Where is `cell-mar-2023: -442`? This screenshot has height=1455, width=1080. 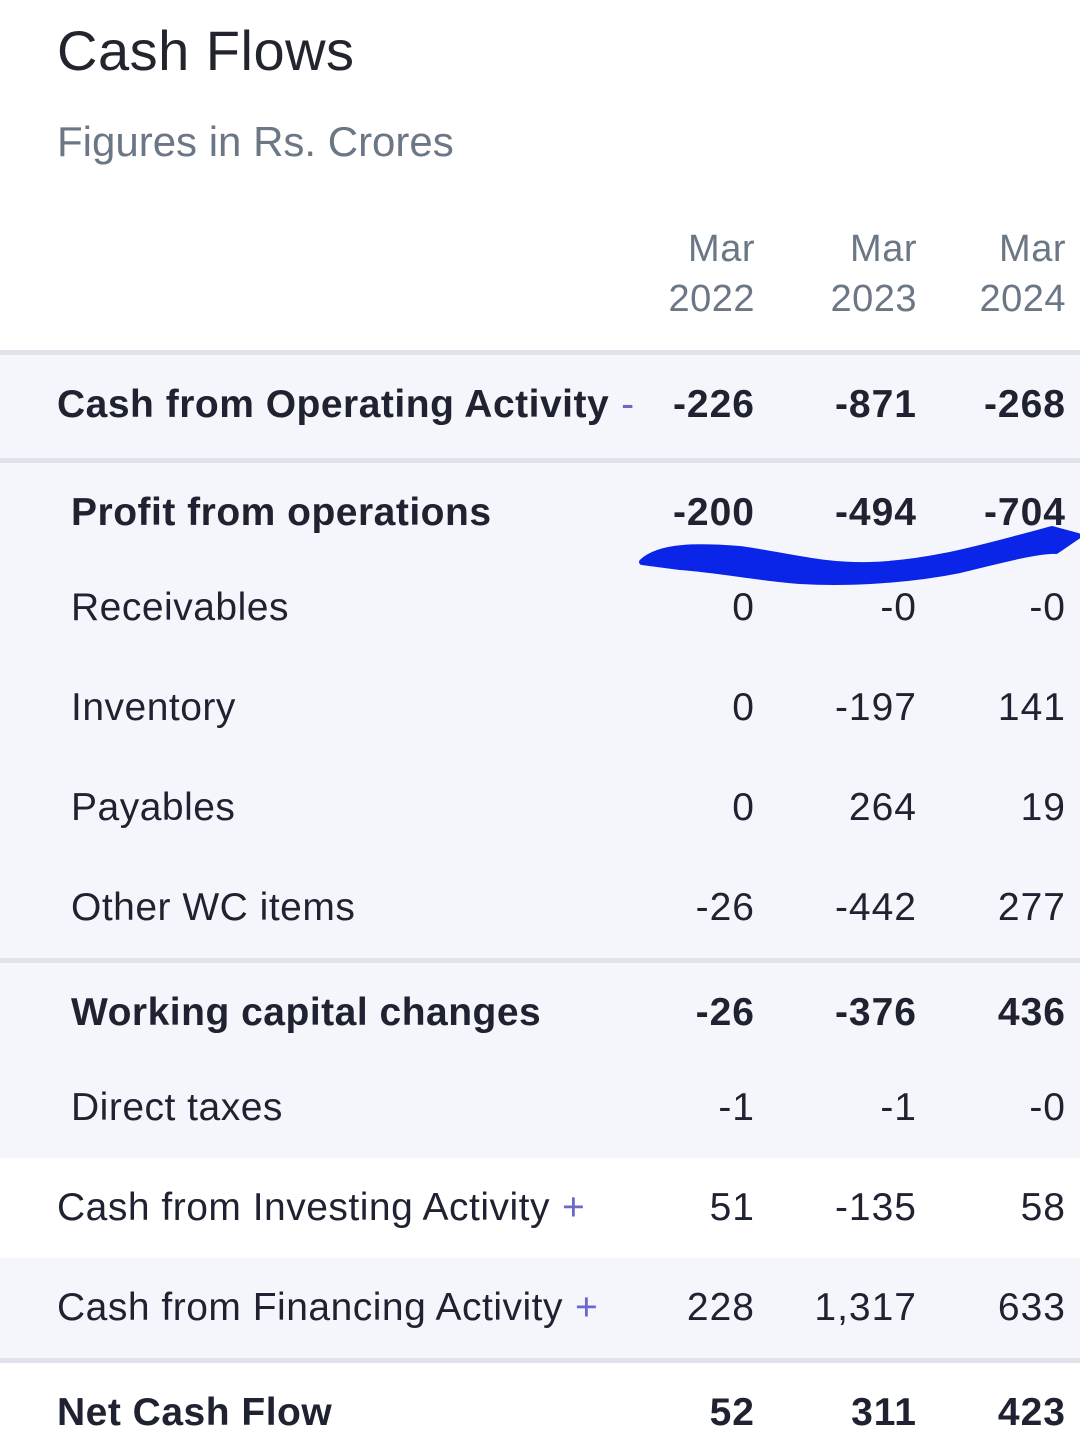
cell-mar-2023: -442 is located at coordinates (875, 907).